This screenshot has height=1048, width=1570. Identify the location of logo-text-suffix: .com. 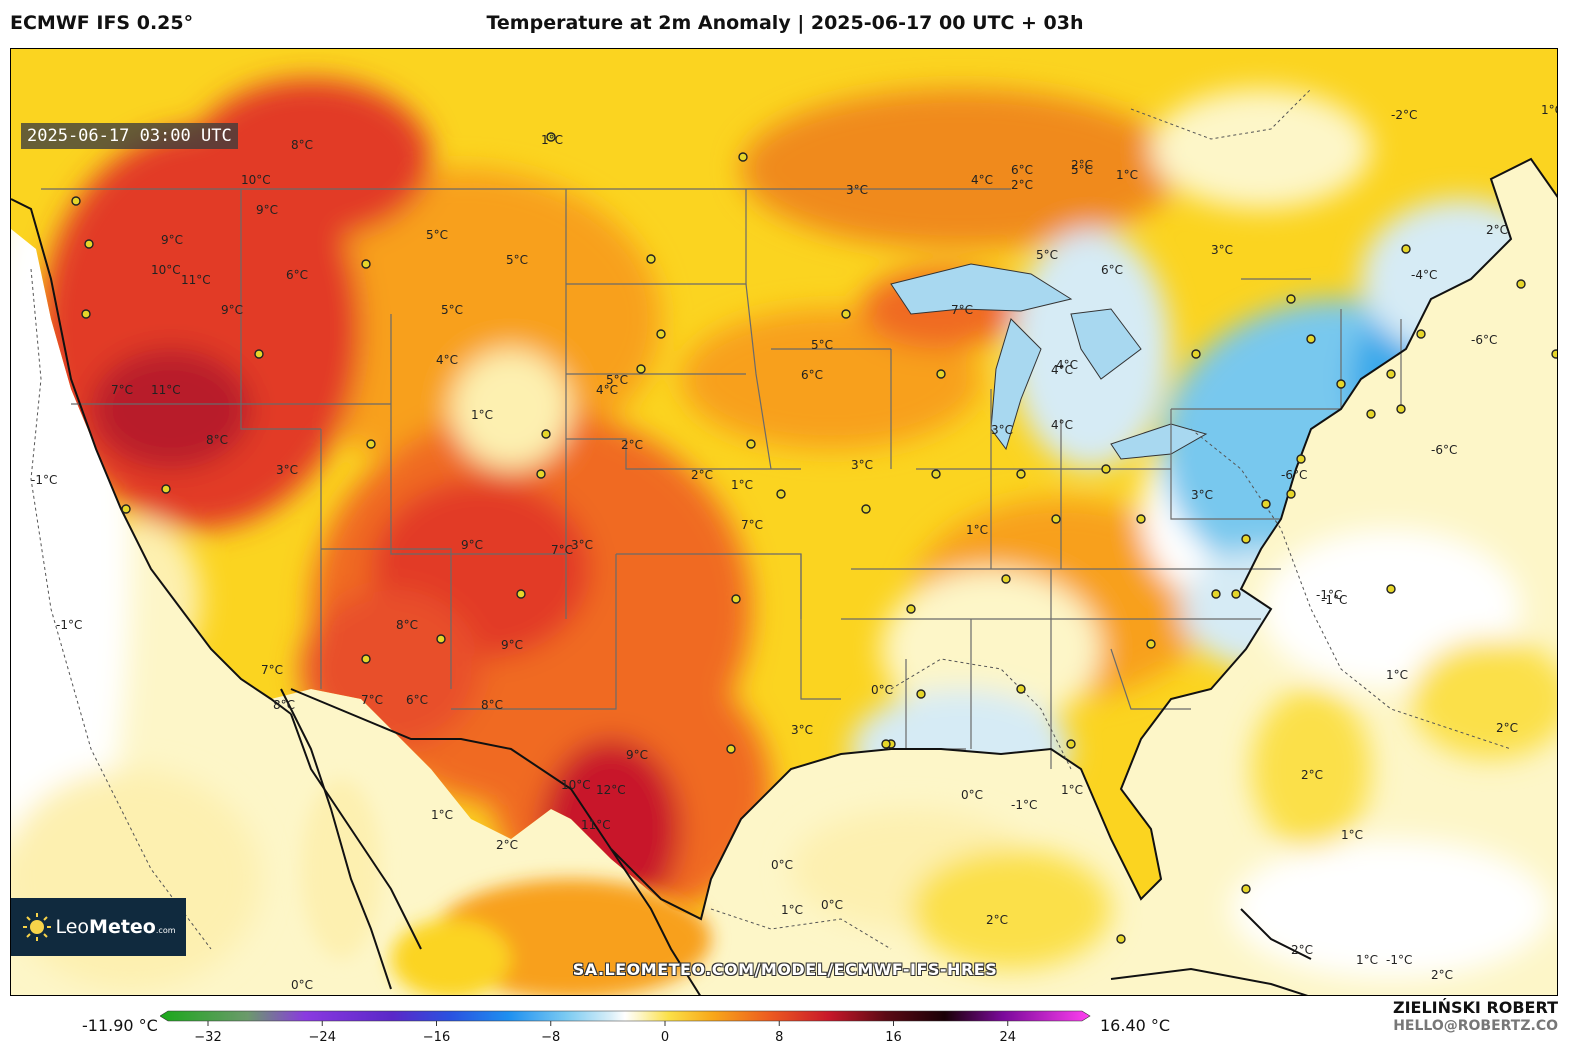
(165, 930).